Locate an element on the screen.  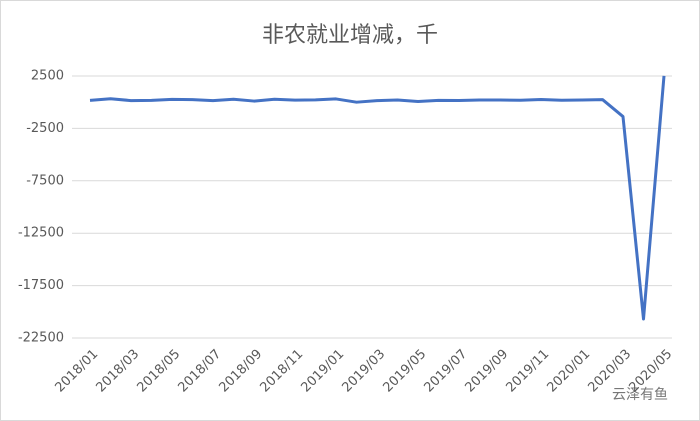
y-tick-label: 2500 is located at coordinates (47, 76).